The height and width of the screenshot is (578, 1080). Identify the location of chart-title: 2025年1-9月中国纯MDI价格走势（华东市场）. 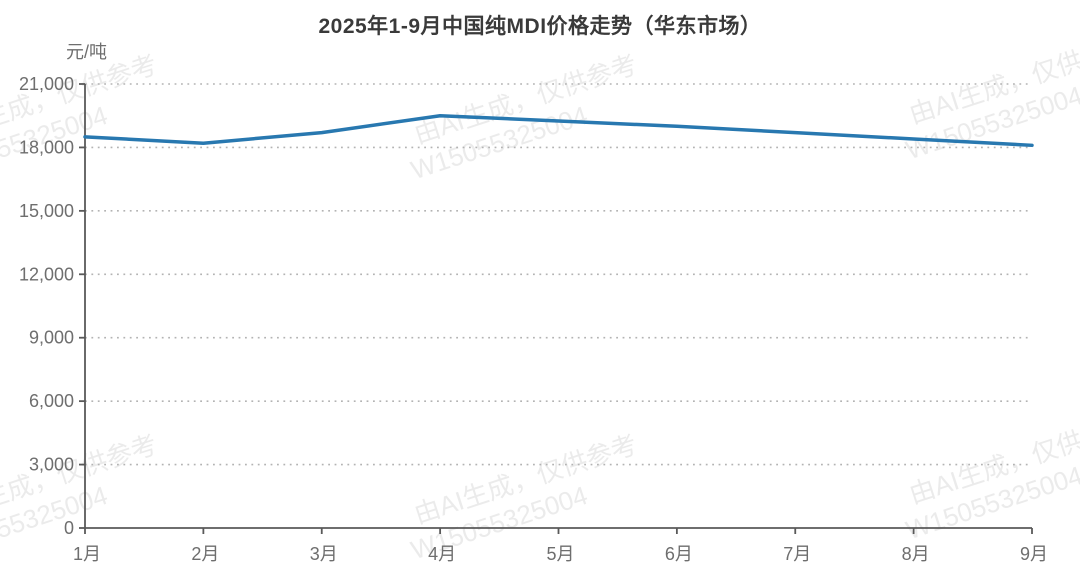
(540, 26).